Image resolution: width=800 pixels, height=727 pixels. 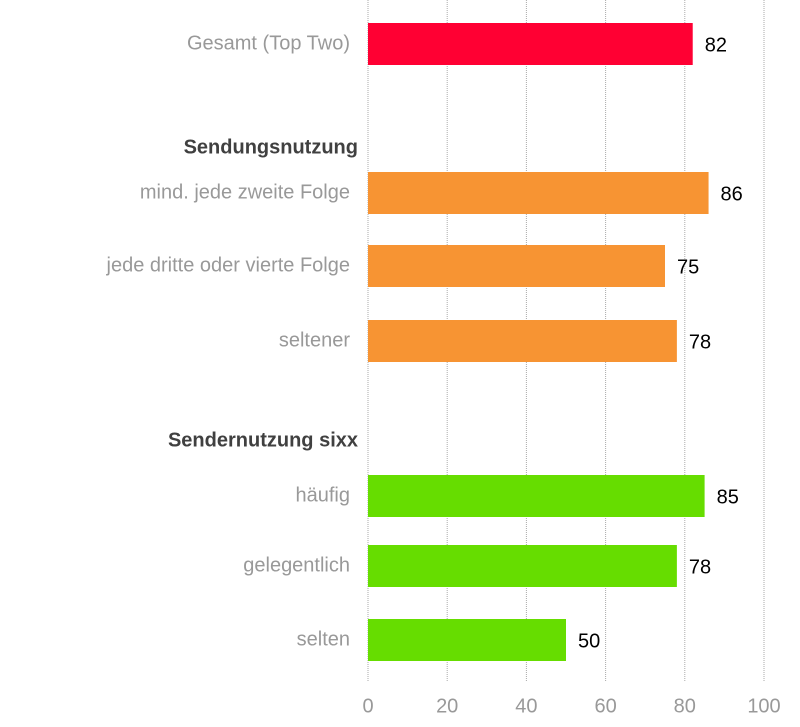 I want to click on group-header: Sendernutzung sixx, so click(x=263, y=440).